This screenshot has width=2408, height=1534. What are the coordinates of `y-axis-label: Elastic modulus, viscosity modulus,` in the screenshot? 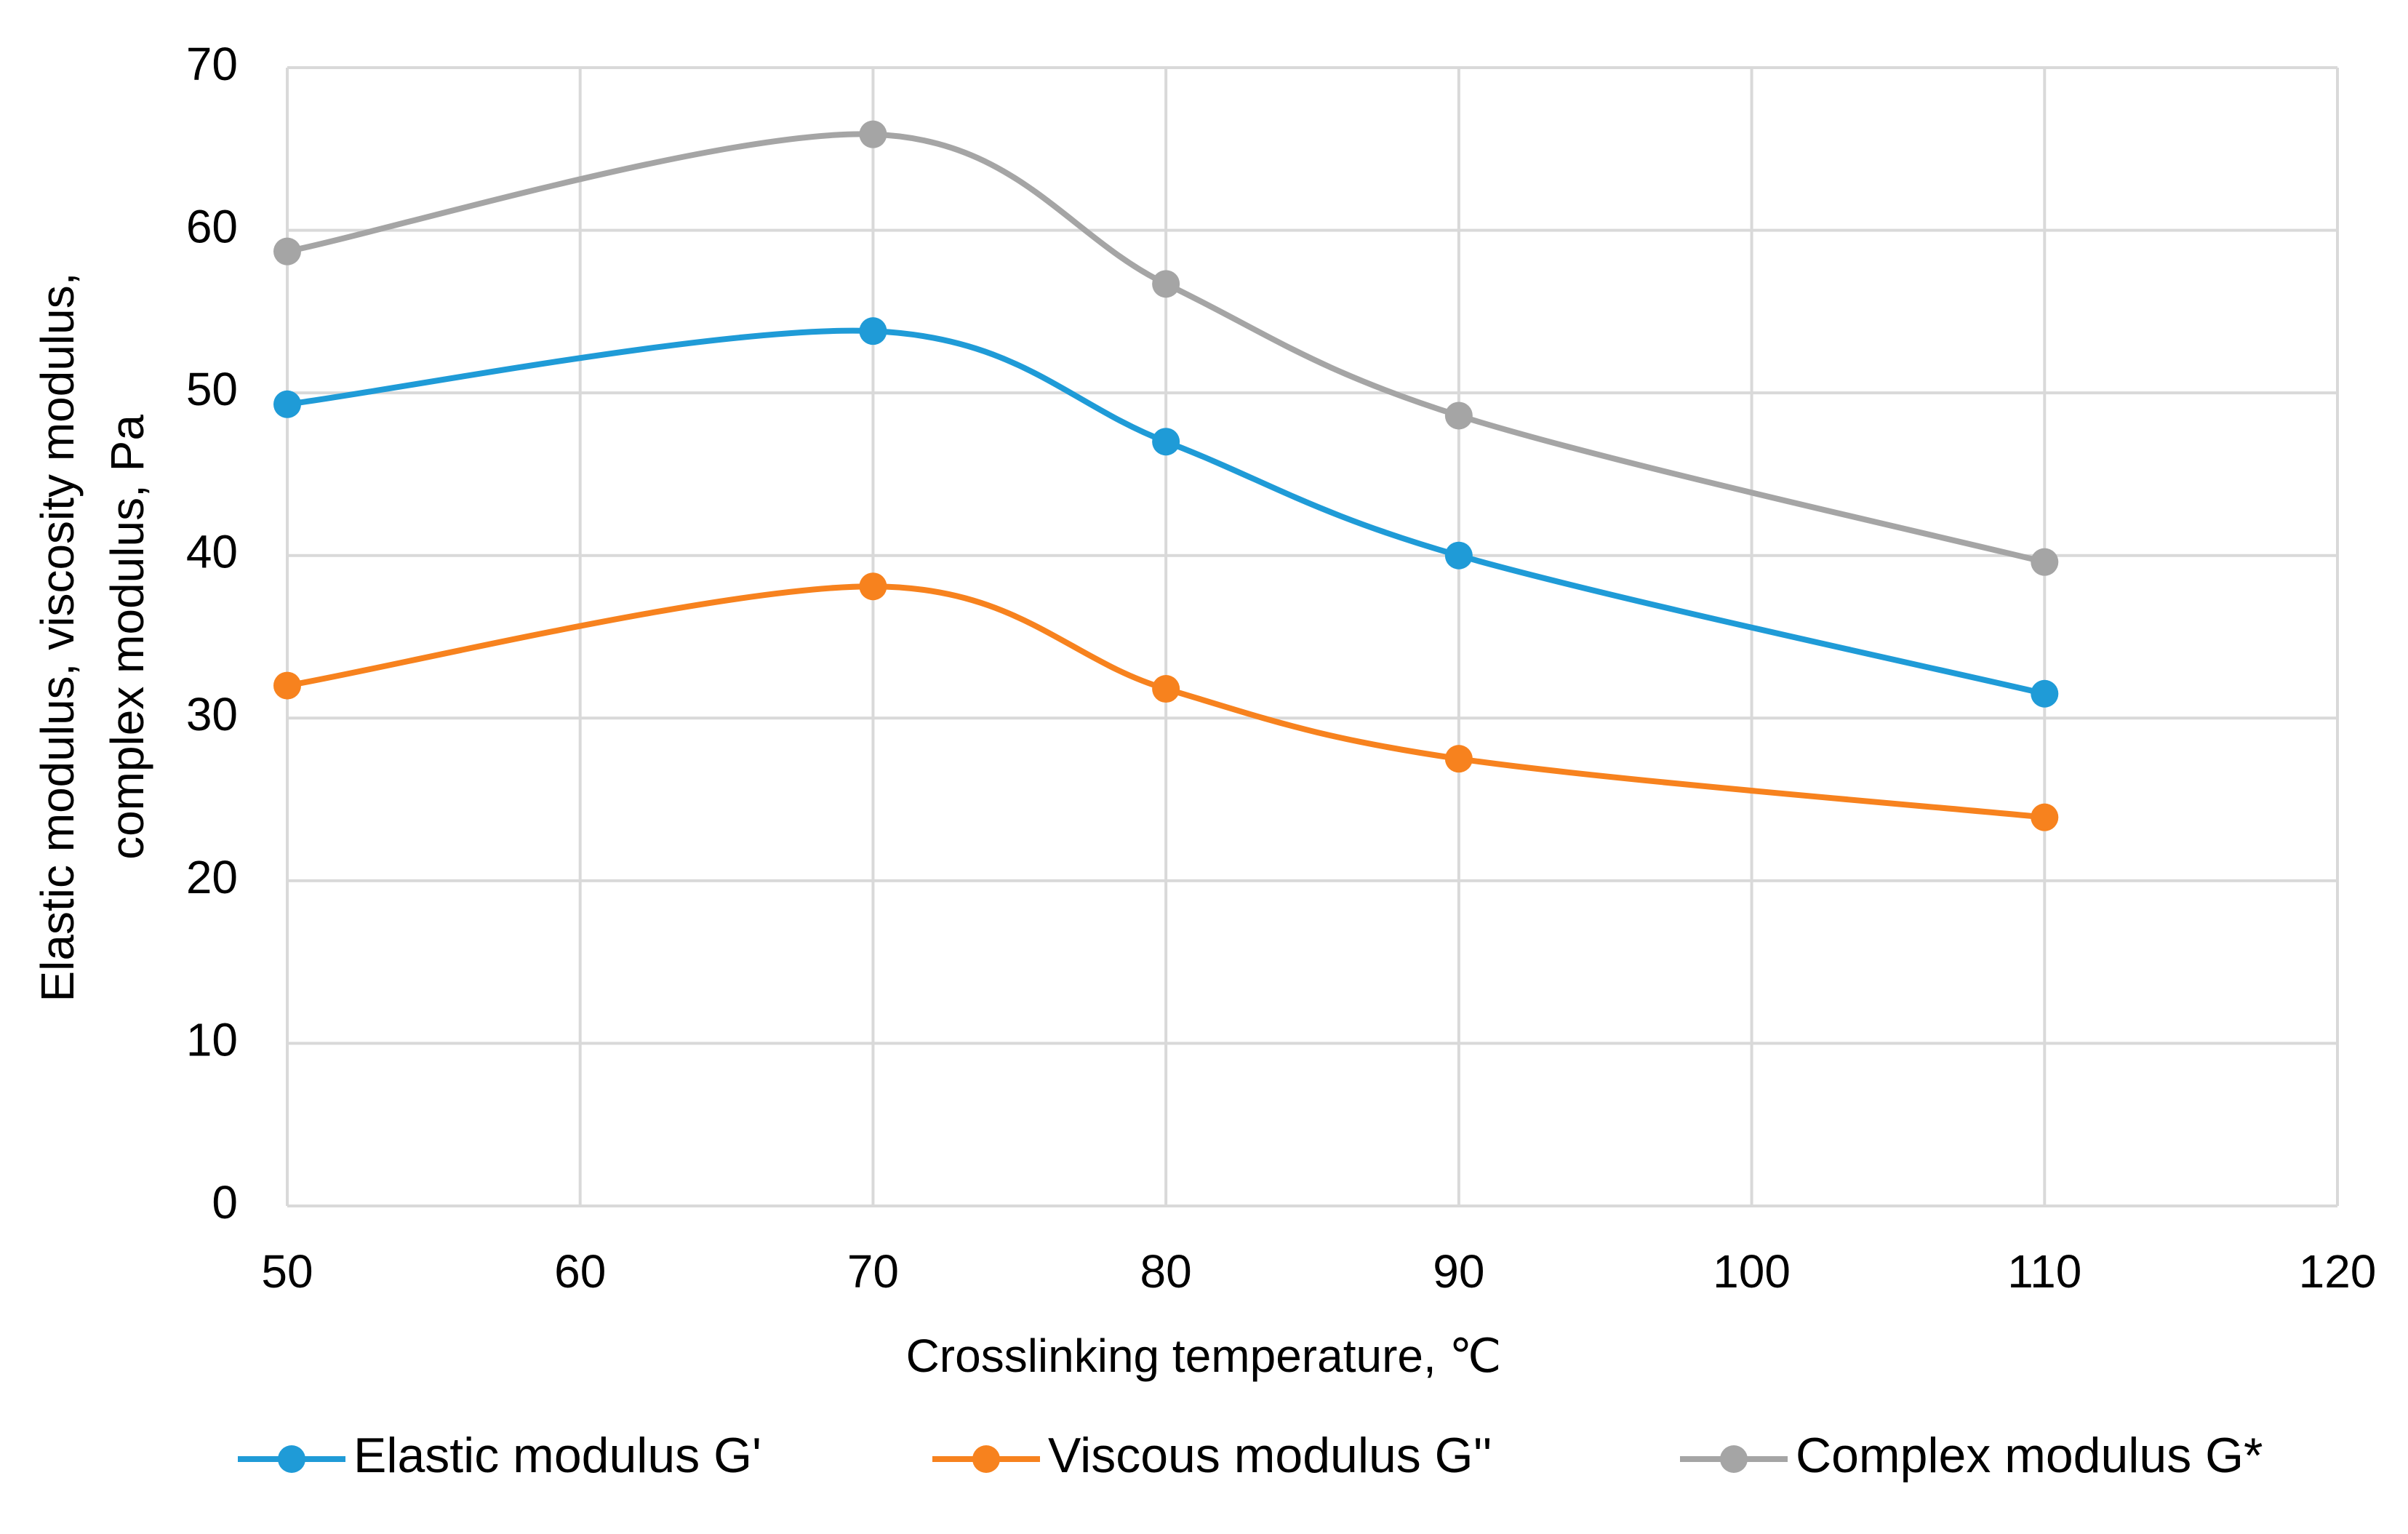 It's located at (57, 637).